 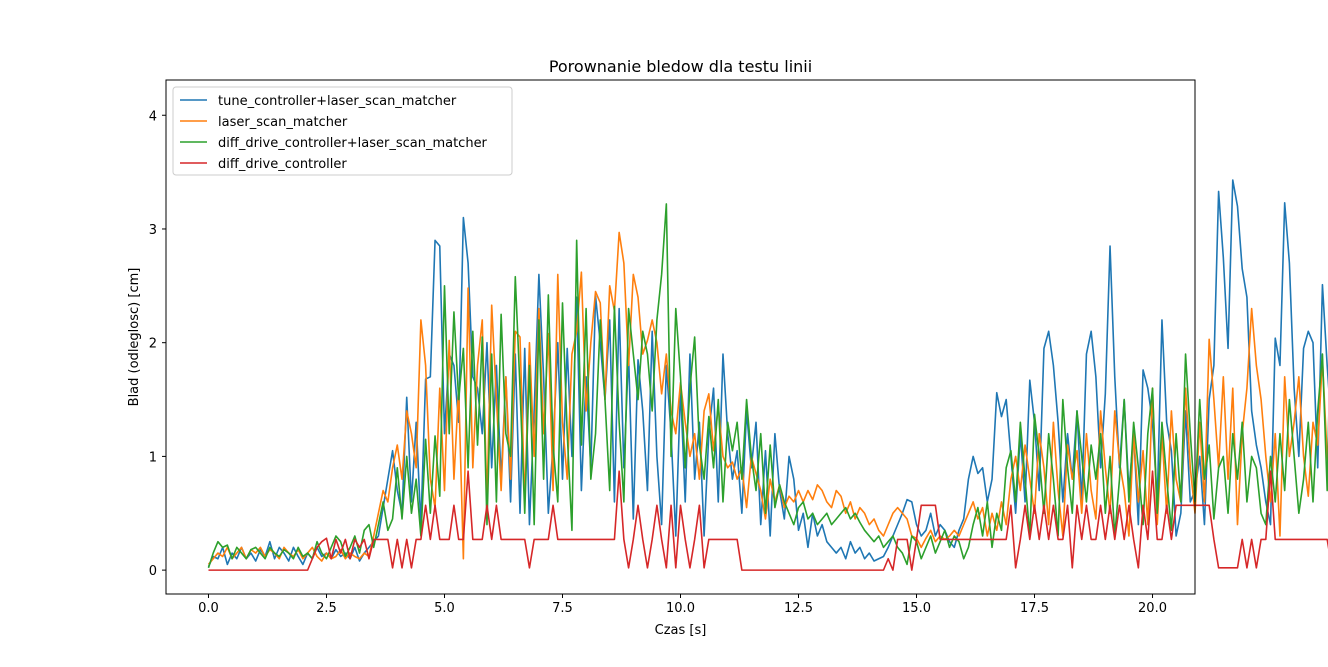 I want to click on x-tick-label: 15.0, so click(x=916, y=608).